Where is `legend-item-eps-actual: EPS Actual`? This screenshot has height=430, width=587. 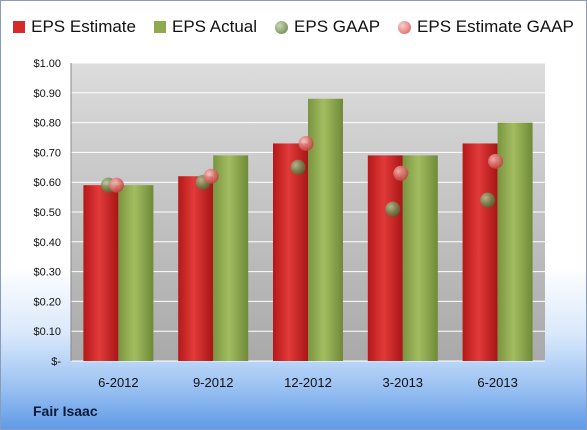
legend-item-eps-actual: EPS Actual is located at coordinates (205, 27).